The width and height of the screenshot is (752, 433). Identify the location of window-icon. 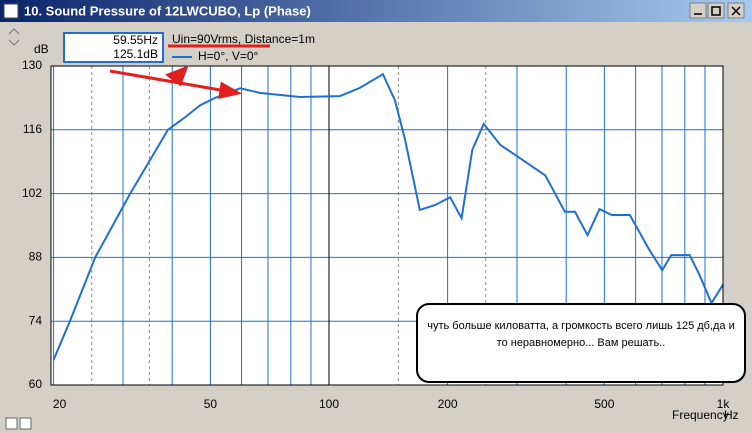
(11, 11).